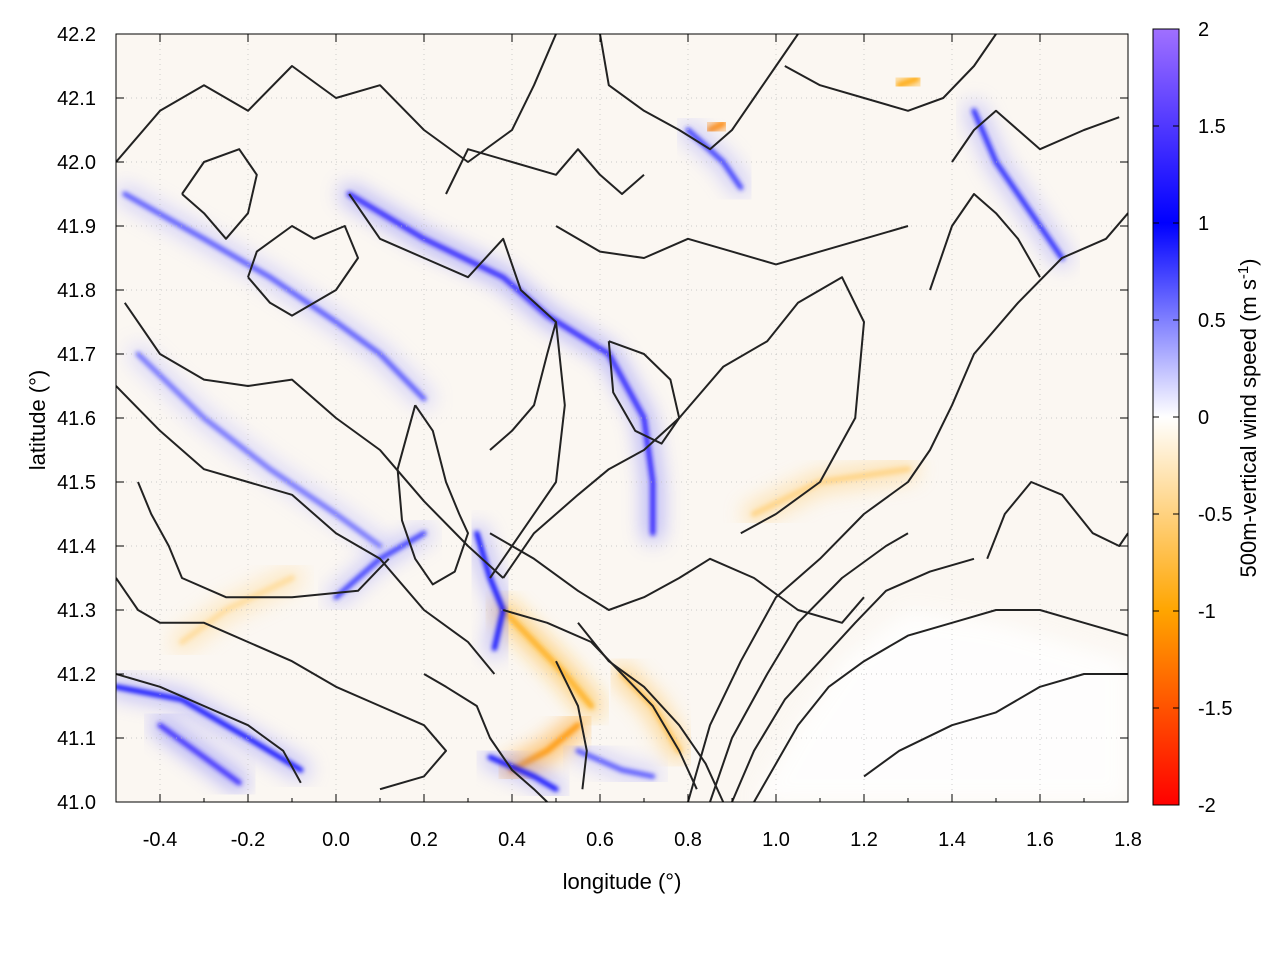  What do you see at coordinates (1248, 261) in the screenshot?
I see `colorbar-label-close: )` at bounding box center [1248, 261].